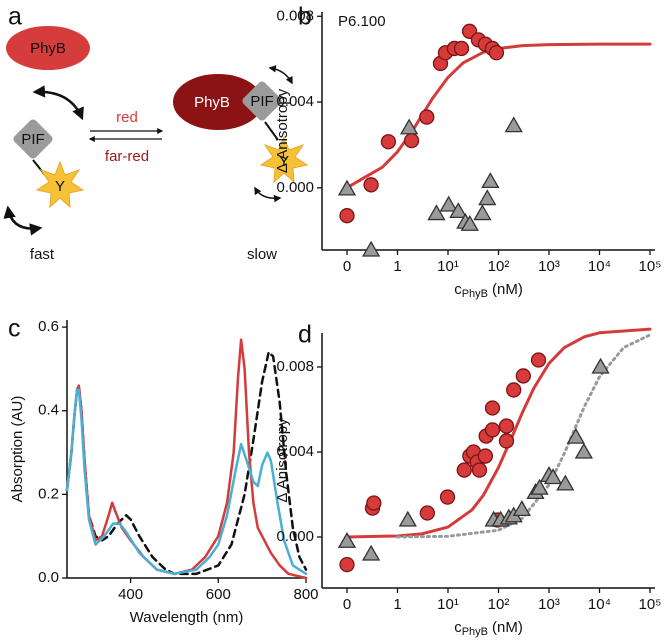 The width and height of the screenshot is (665, 641). What do you see at coordinates (305, 17) in the screenshot?
I see `panel-label: b` at bounding box center [305, 17].